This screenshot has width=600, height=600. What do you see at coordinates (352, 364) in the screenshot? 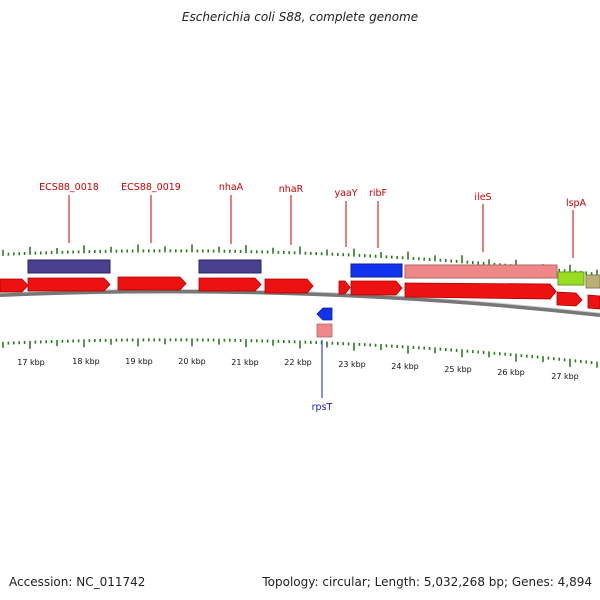
I see `kbp-label: 23 kbp` at bounding box center [352, 364].